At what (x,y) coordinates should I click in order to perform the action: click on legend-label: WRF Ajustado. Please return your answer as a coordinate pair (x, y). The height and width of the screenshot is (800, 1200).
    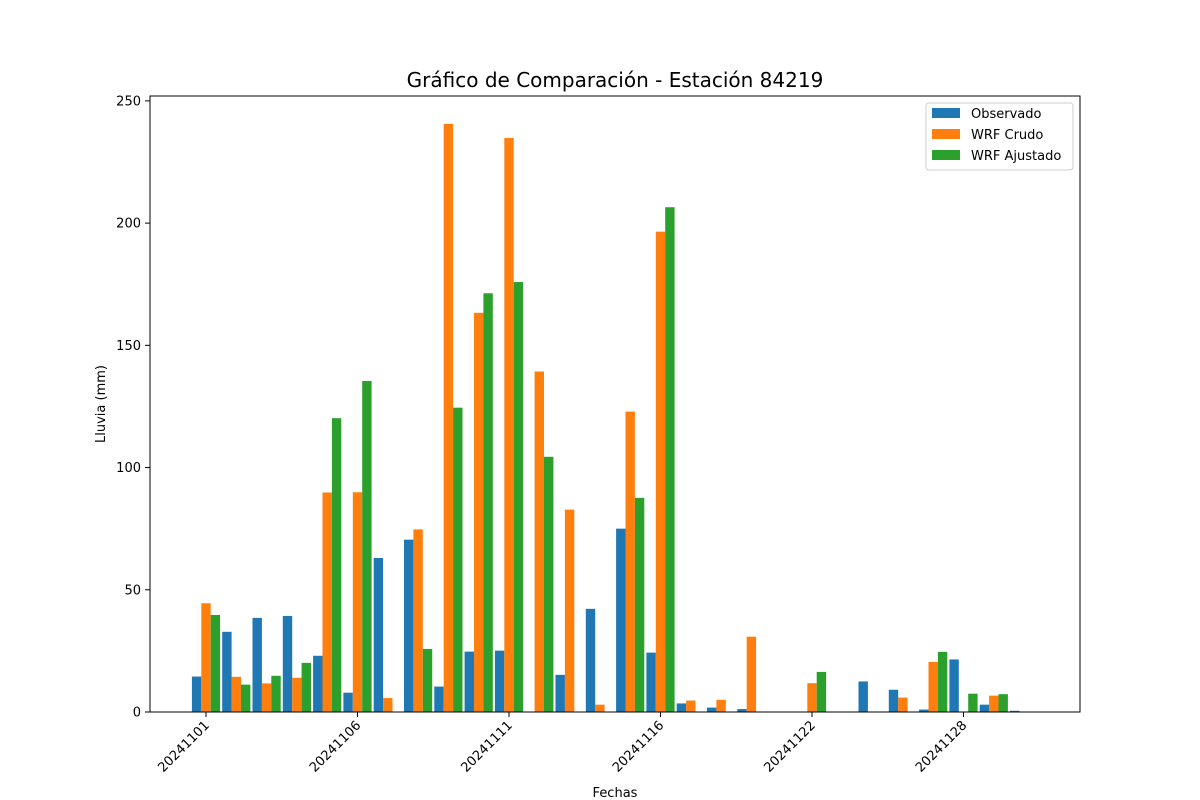
    Looking at the image, I should click on (1016, 156).